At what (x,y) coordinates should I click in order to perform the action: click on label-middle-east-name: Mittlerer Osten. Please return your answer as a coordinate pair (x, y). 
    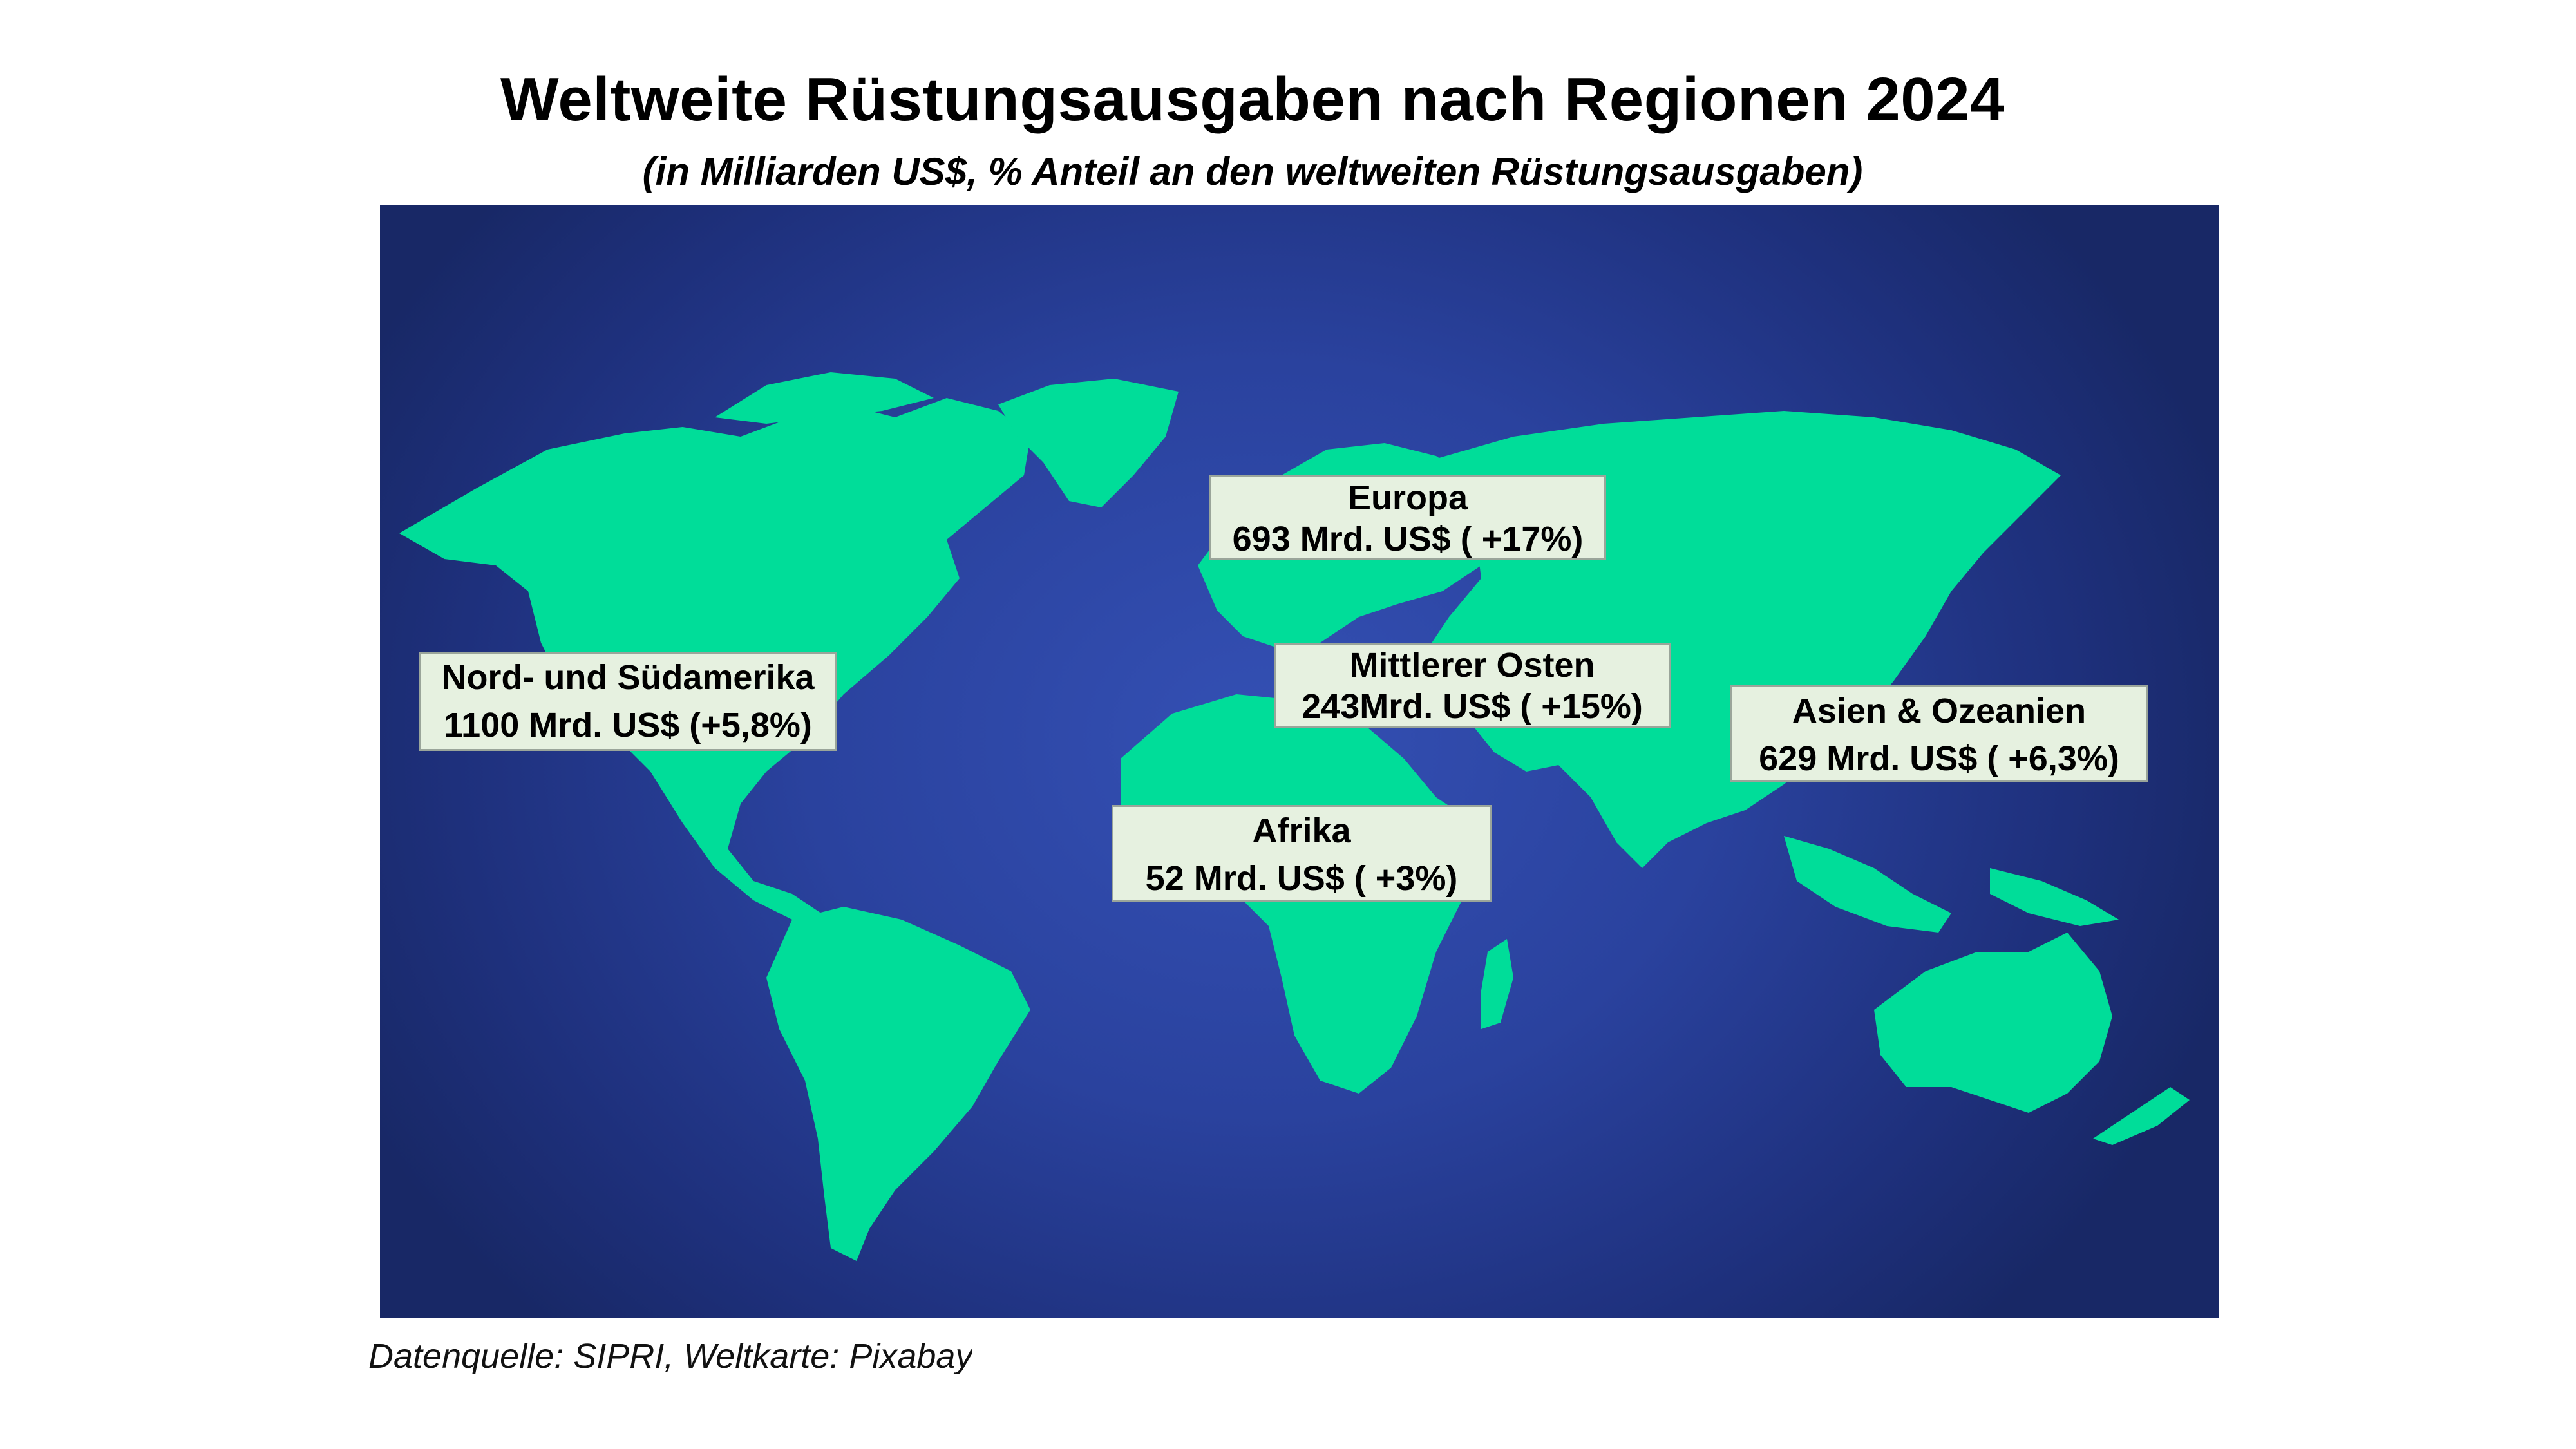
    Looking at the image, I should click on (1472, 665).